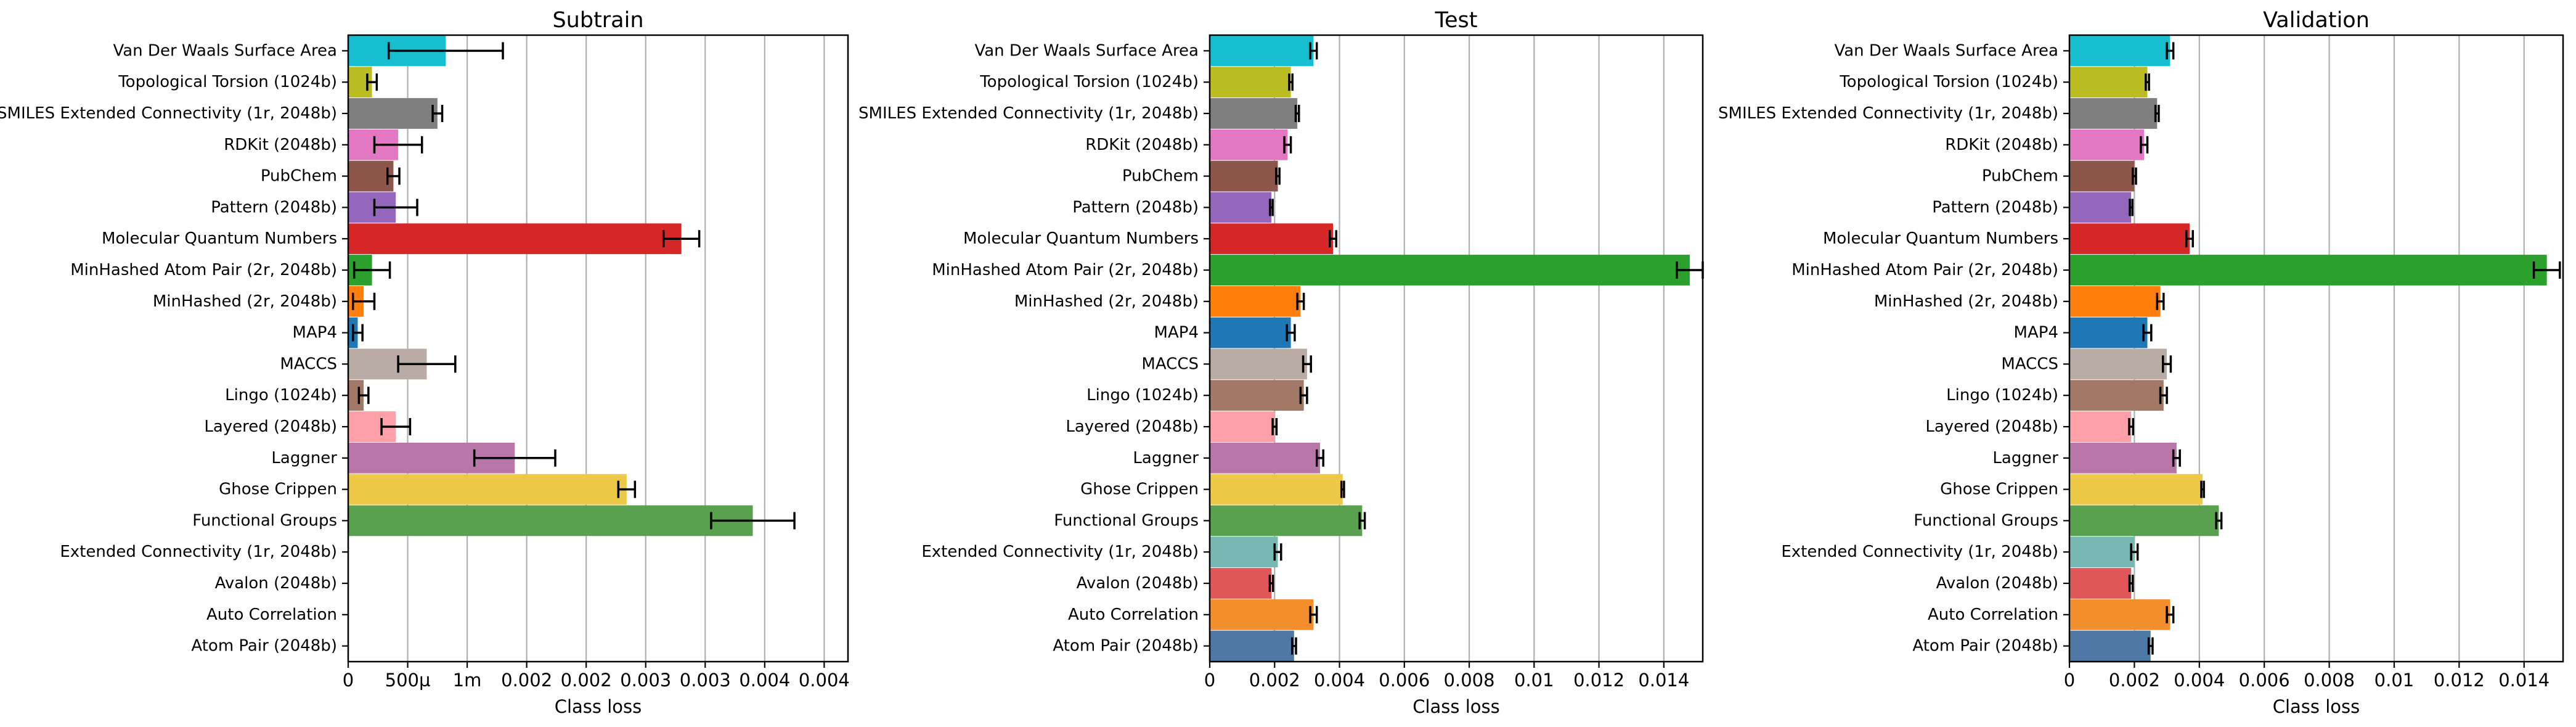  Describe the element at coordinates (1142, 395) in the screenshot. I see `category-label-1-11: Lingo (1024b)` at that location.